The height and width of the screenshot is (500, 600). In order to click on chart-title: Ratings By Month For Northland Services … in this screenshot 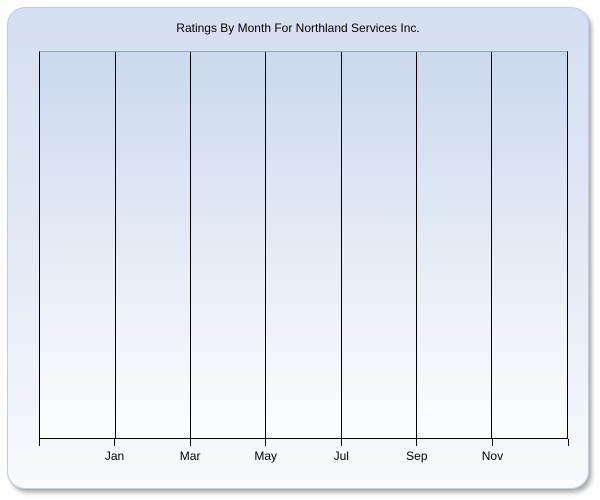, I will do `click(298, 28)`.